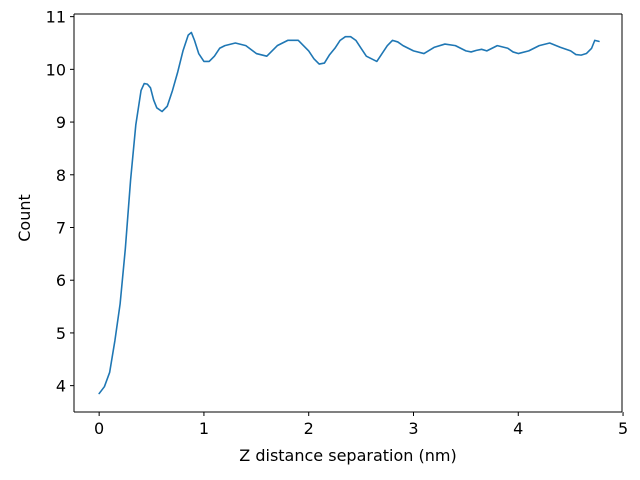  What do you see at coordinates (518, 428) in the screenshot?
I see `x-tick-label: 4` at bounding box center [518, 428].